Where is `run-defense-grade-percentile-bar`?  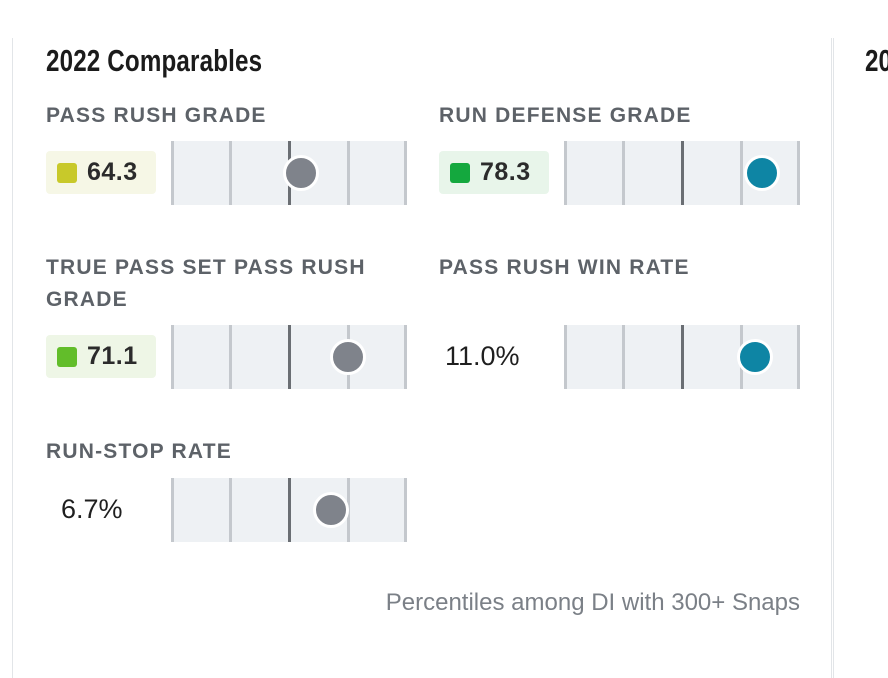 run-defense-grade-percentile-bar is located at coordinates (682, 173).